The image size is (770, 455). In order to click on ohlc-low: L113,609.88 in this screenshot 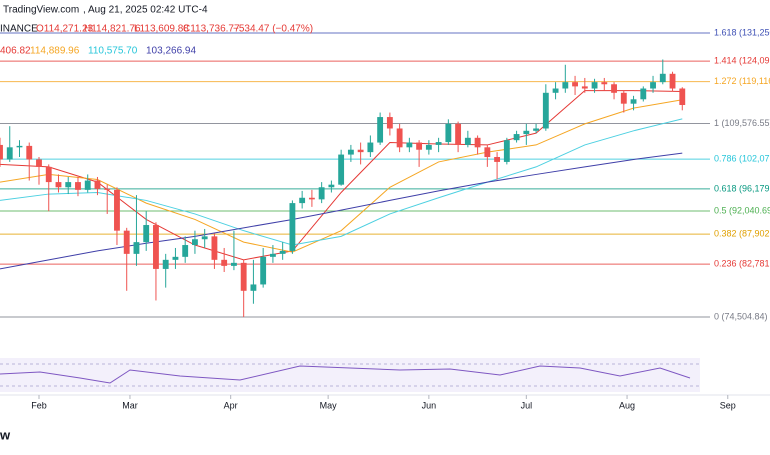, I will do `click(161, 29)`.